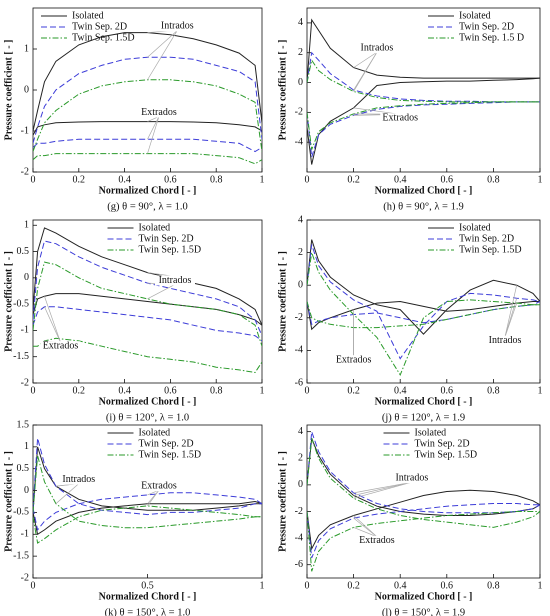  Describe the element at coordinates (148, 596) in the screenshot. I see `x-axis-label: Normalized Chord [ - ]` at that location.